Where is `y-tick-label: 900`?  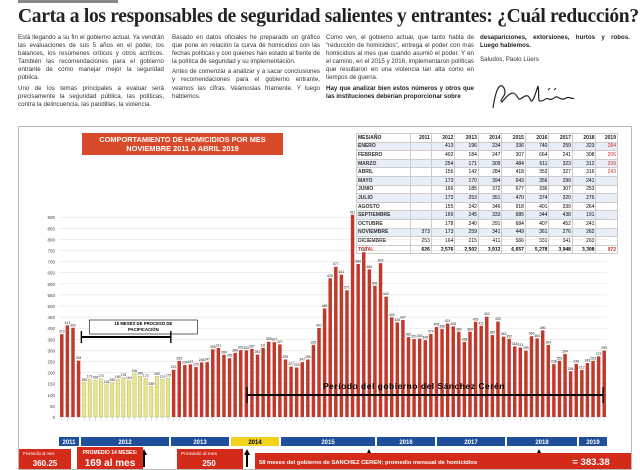
y-tick-label: 900 is located at coordinates (51, 217).